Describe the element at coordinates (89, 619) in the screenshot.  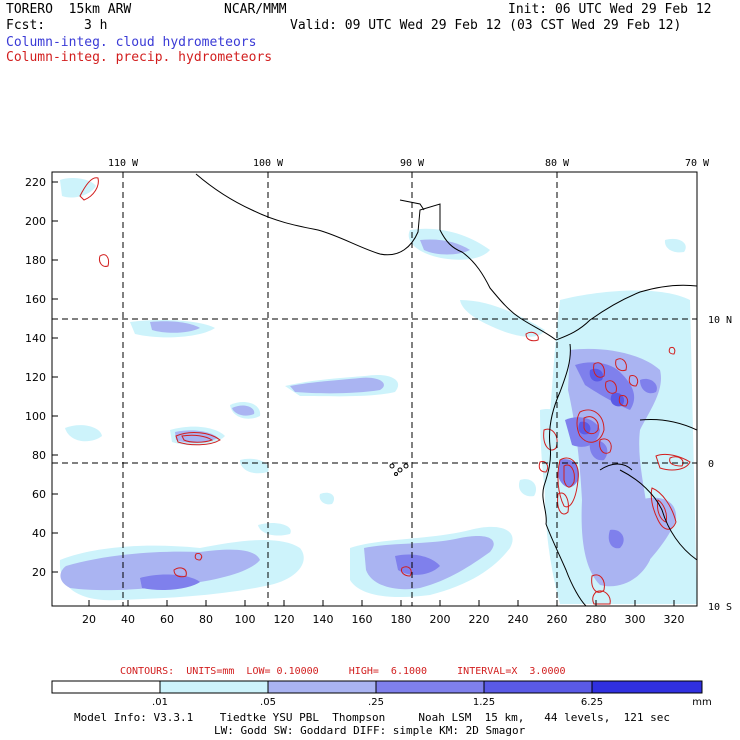
I see `x-tick-label: 20` at that location.